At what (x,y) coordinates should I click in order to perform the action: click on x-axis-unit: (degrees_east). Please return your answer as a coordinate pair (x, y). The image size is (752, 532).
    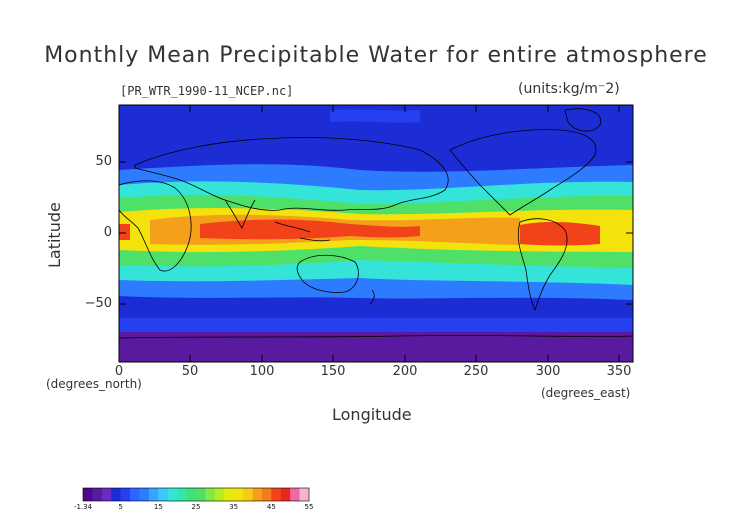
    Looking at the image, I should click on (586, 393).